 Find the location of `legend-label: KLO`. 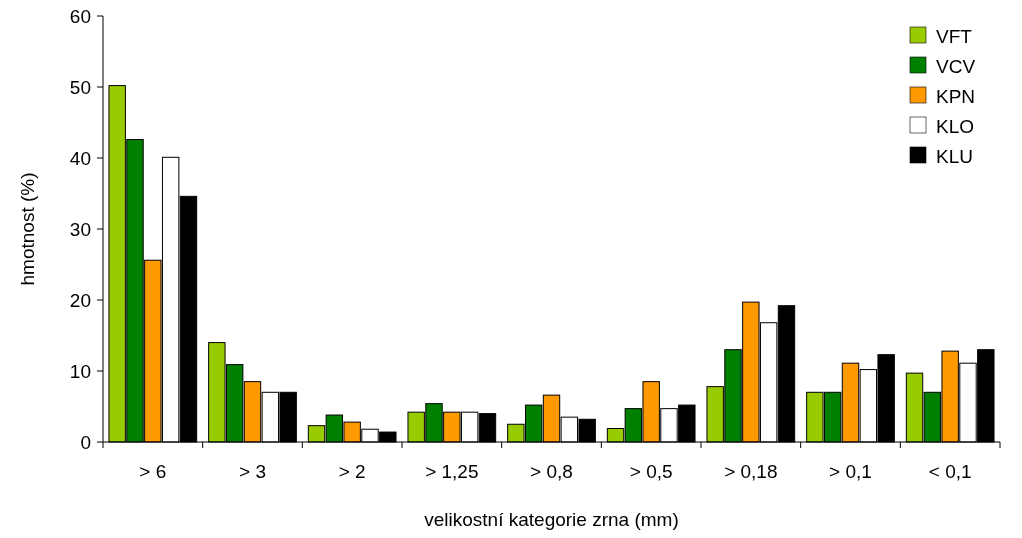

legend-label: KLO is located at coordinates (955, 126).